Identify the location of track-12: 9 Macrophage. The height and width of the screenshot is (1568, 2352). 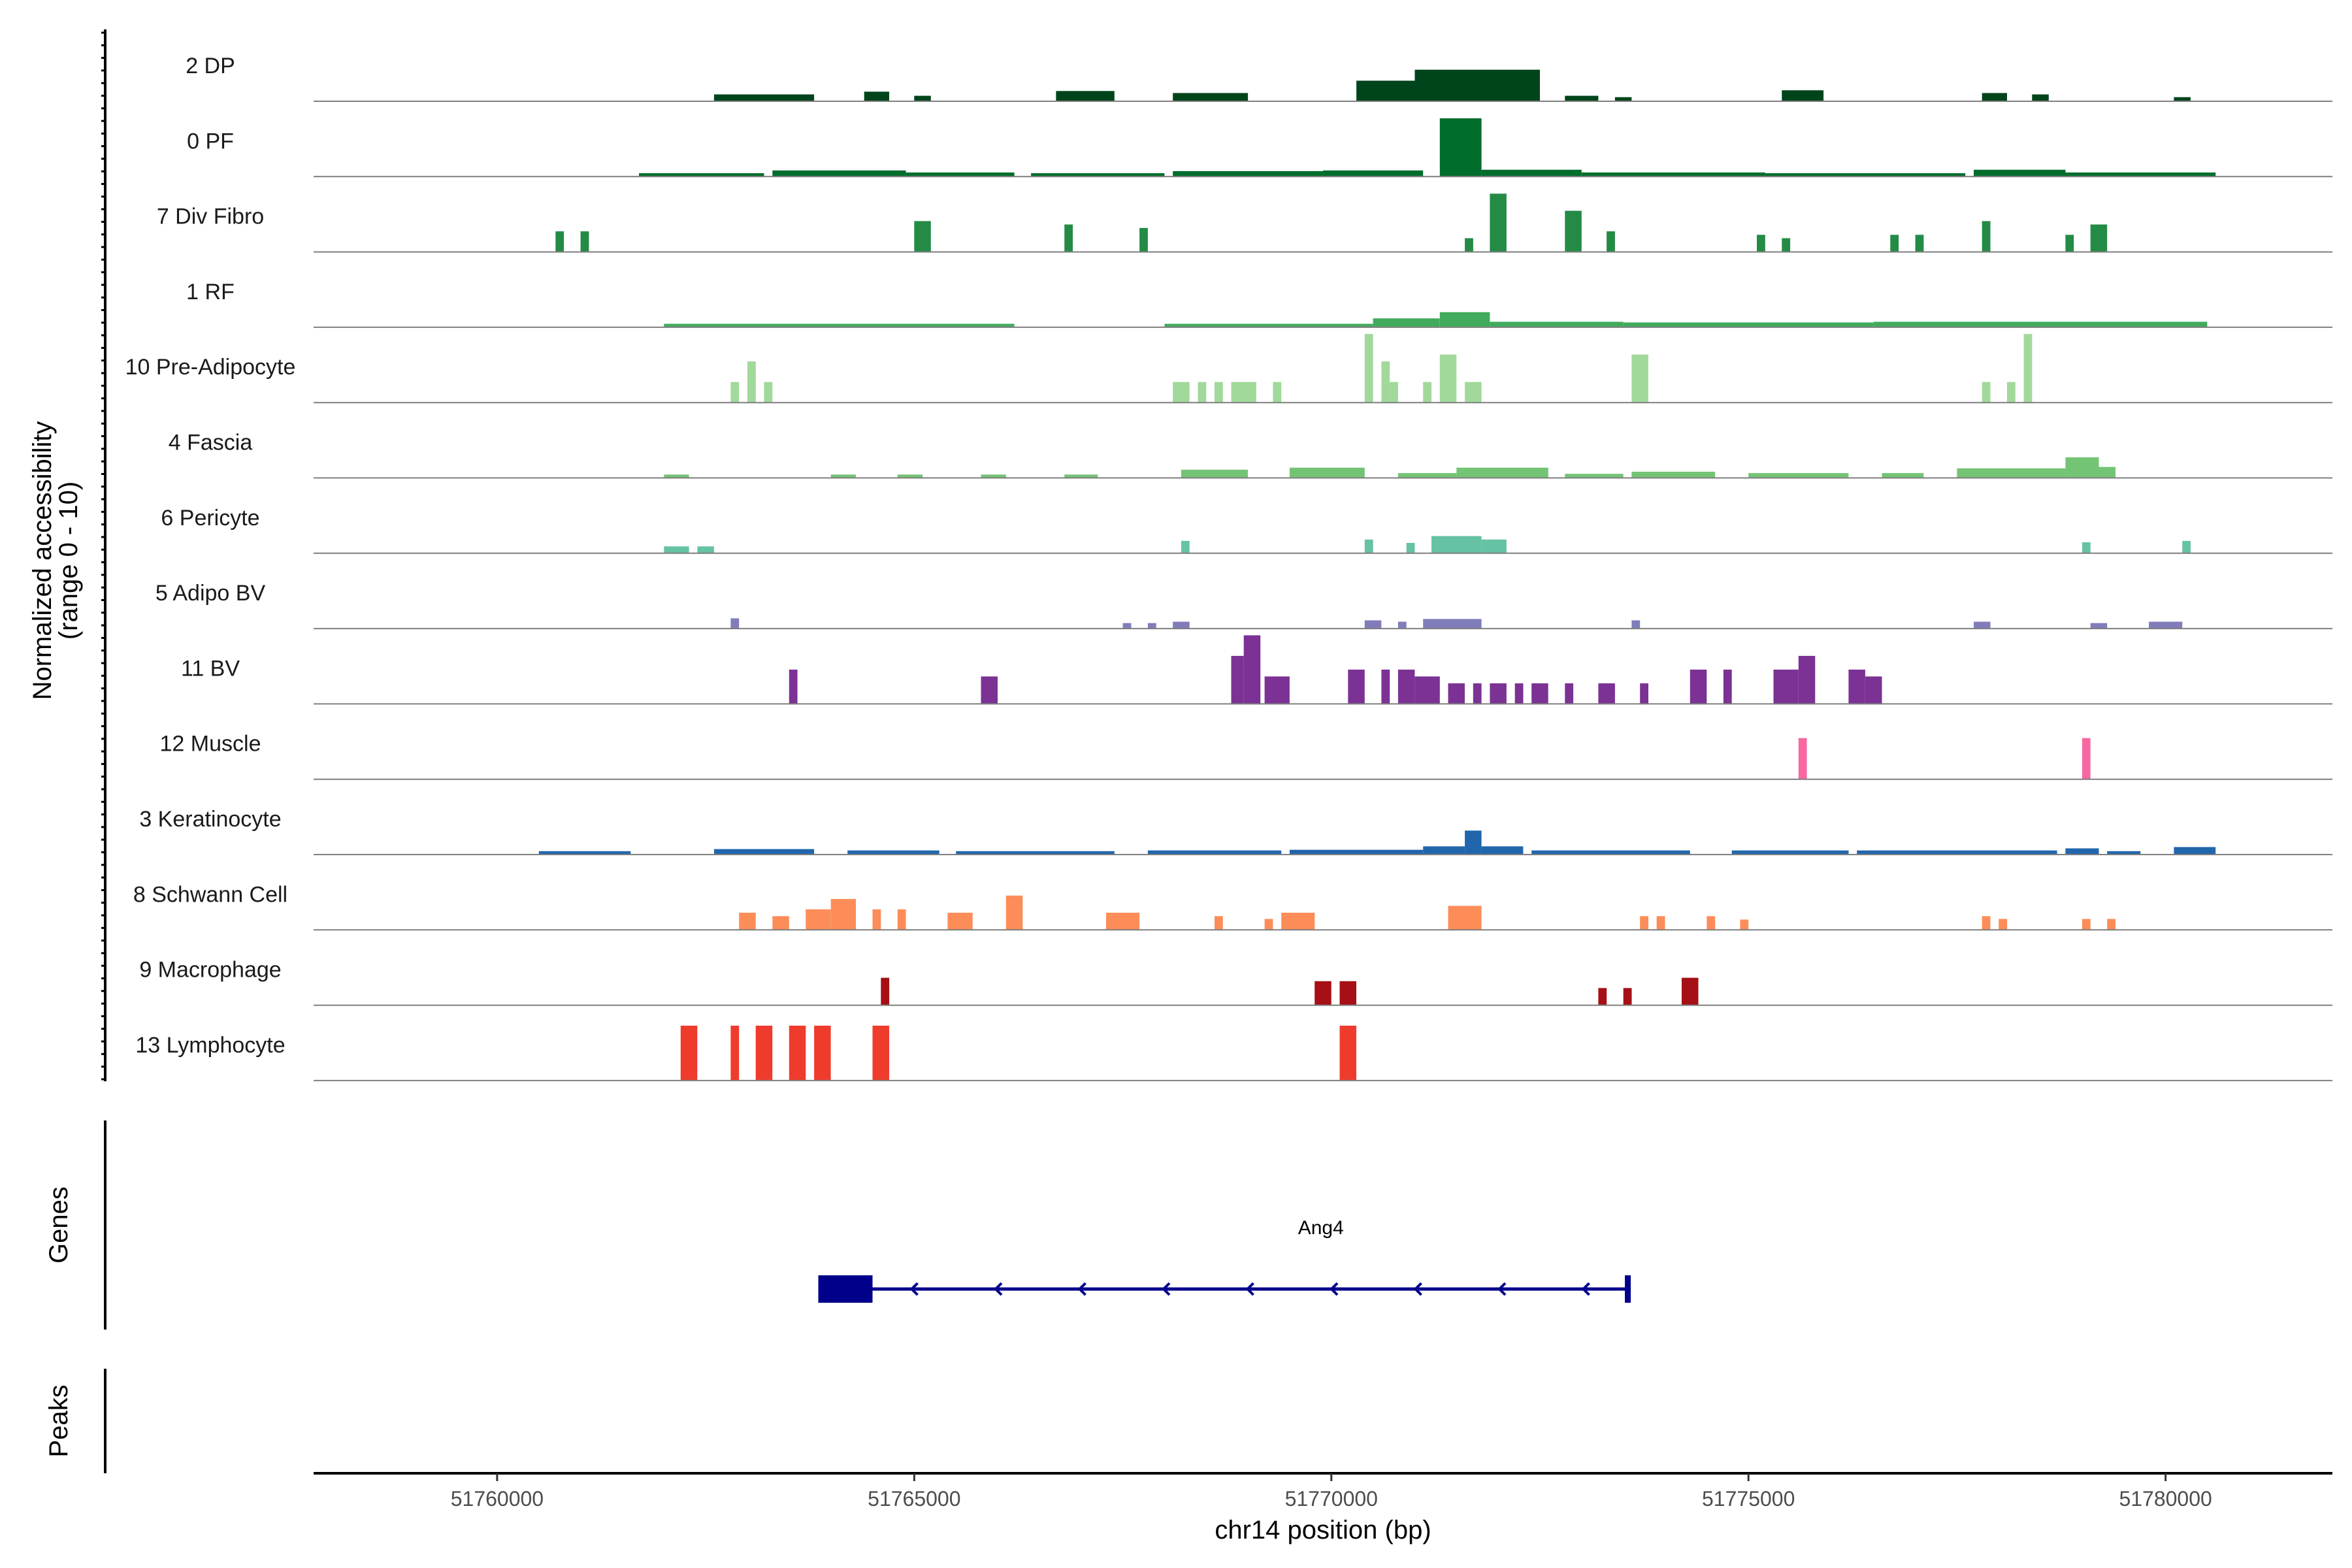
(1235, 982).